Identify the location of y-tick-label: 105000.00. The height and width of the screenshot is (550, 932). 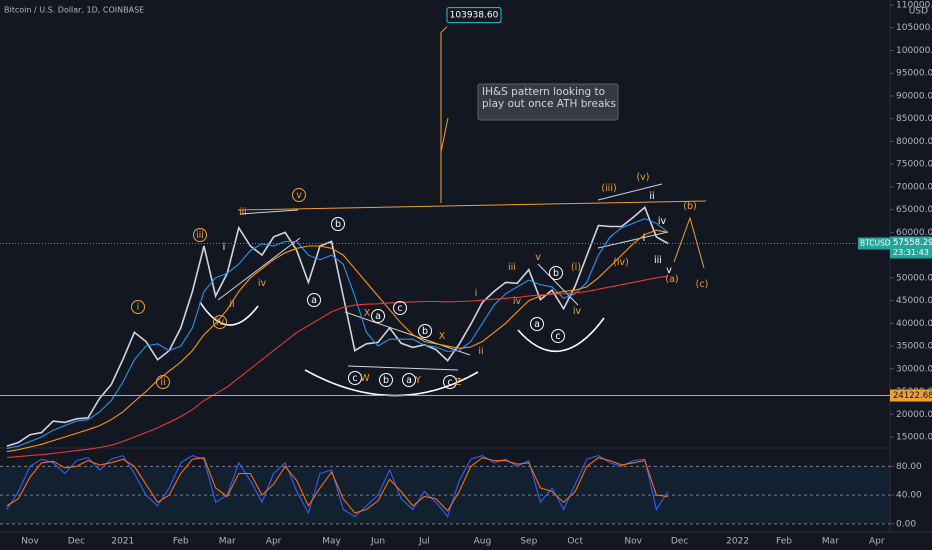
(914, 28).